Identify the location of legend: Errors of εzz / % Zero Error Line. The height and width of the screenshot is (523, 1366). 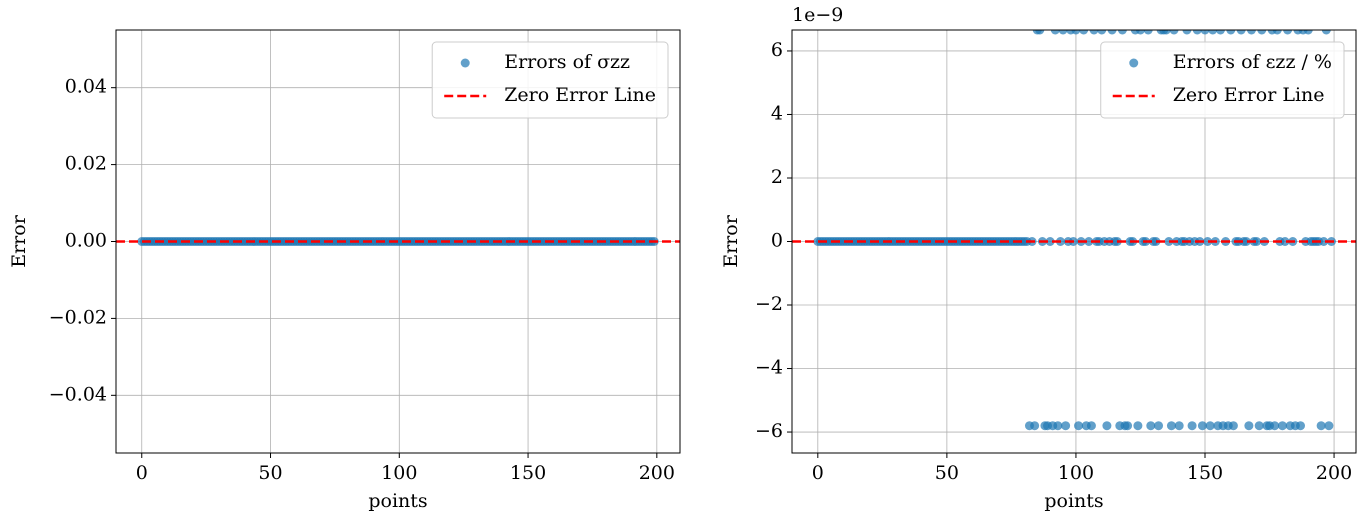
(1222, 80).